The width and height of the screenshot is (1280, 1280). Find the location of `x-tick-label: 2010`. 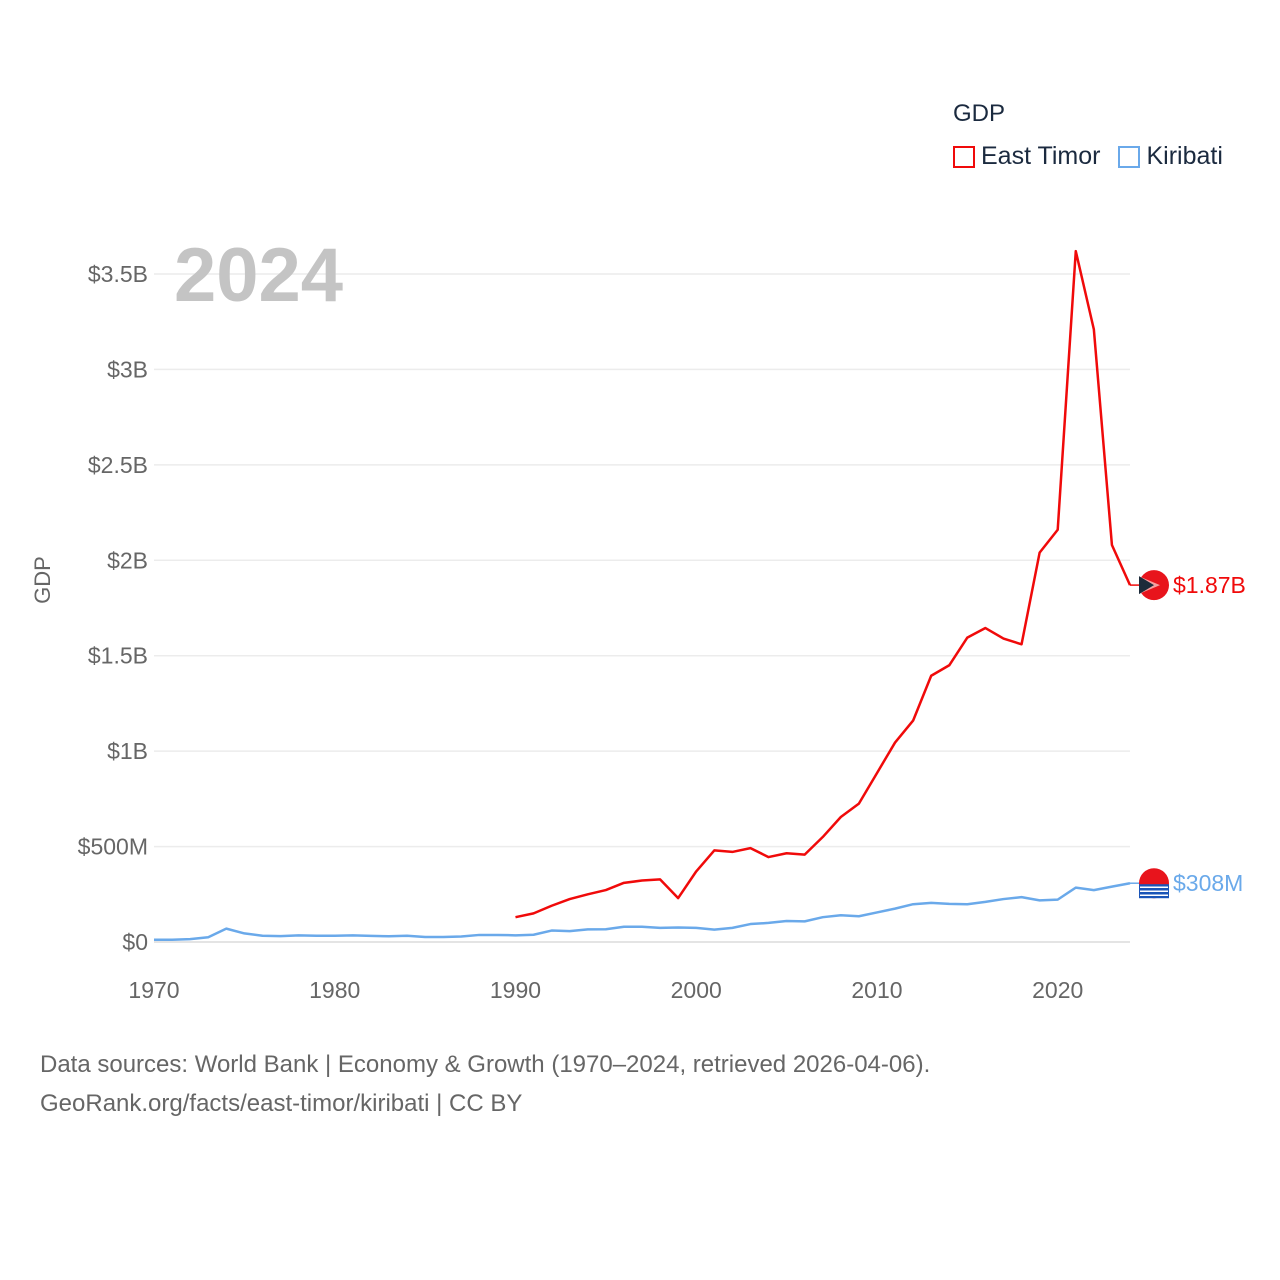

x-tick-label: 2010 is located at coordinates (876, 990).